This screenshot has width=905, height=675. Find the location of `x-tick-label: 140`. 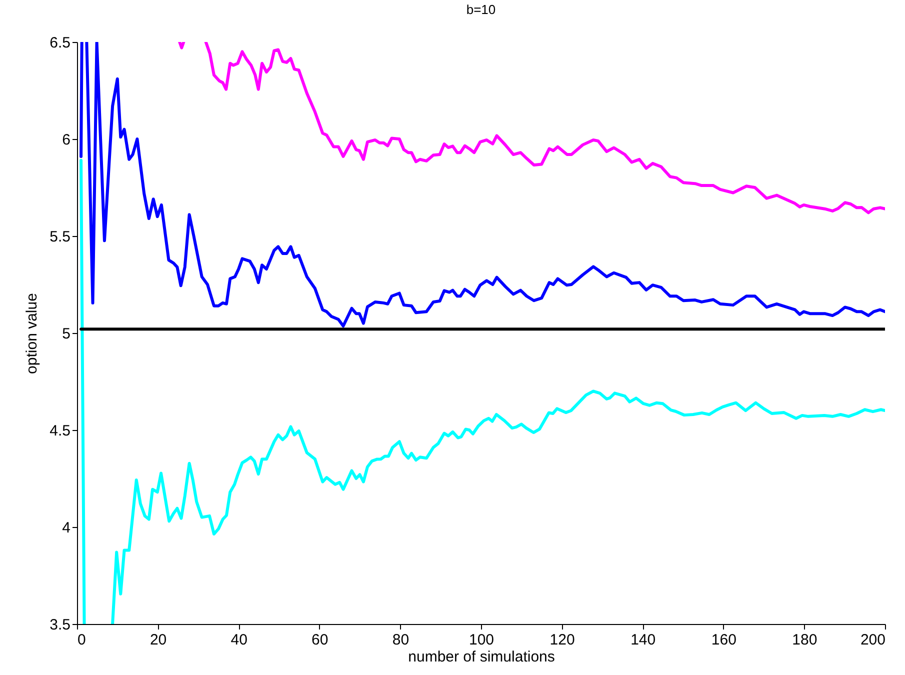

x-tick-label: 140 is located at coordinates (643, 640).